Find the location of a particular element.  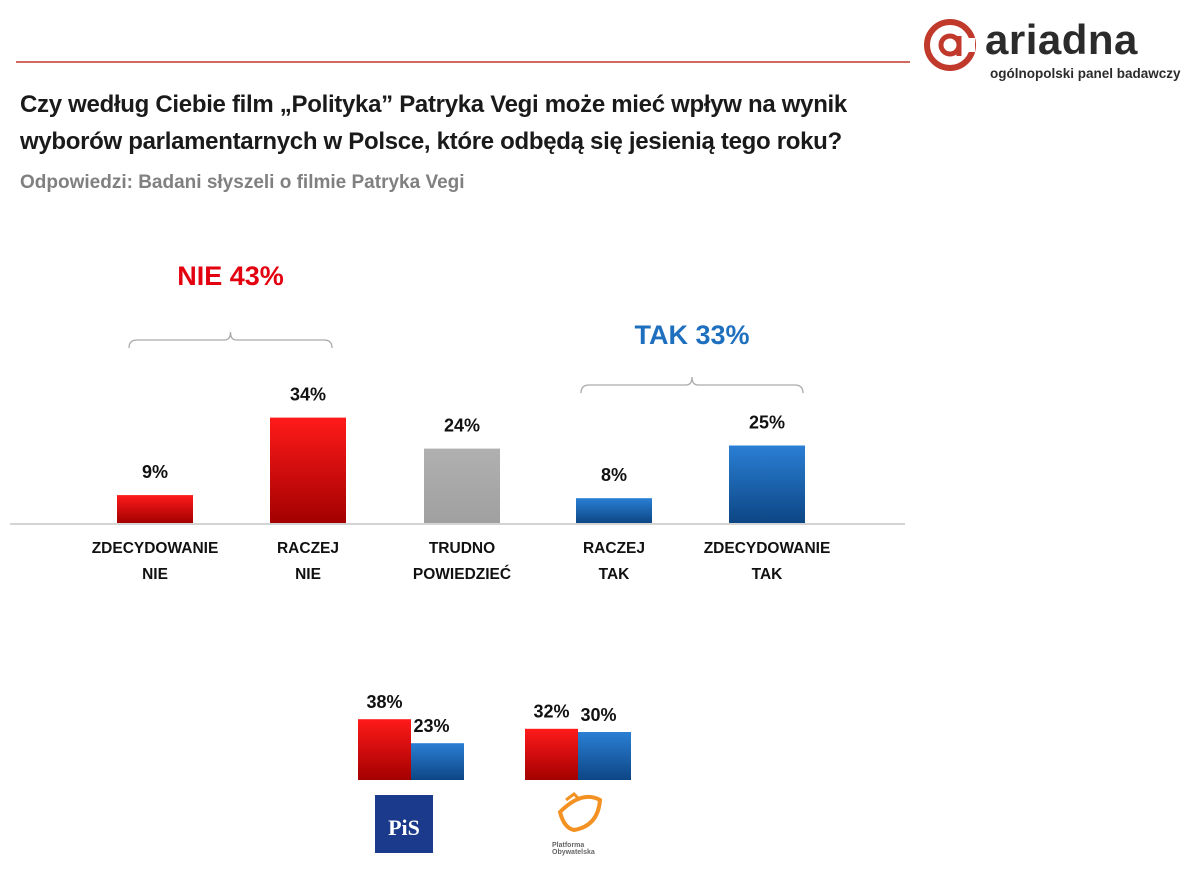

x-tick-label: TRUDNO POWIEDZIEĆ is located at coordinates (462, 561).